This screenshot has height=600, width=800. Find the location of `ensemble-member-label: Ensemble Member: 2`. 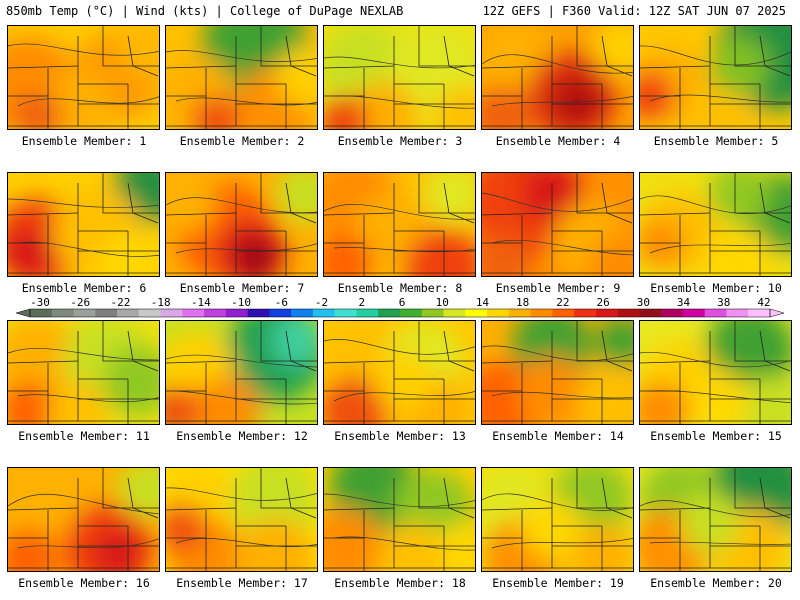

ensemble-member-label: Ensemble Member: 2 is located at coordinates (242, 141).